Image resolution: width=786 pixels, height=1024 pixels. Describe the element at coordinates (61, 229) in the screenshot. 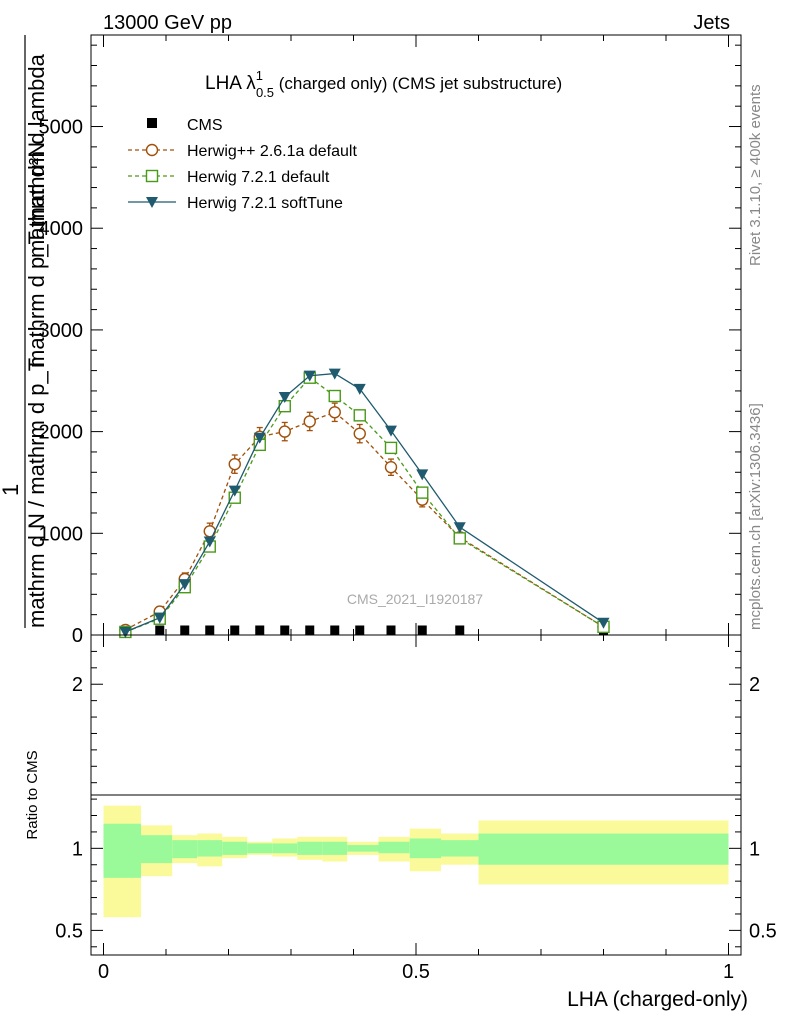

I see `y-tick-label: 4000` at that location.